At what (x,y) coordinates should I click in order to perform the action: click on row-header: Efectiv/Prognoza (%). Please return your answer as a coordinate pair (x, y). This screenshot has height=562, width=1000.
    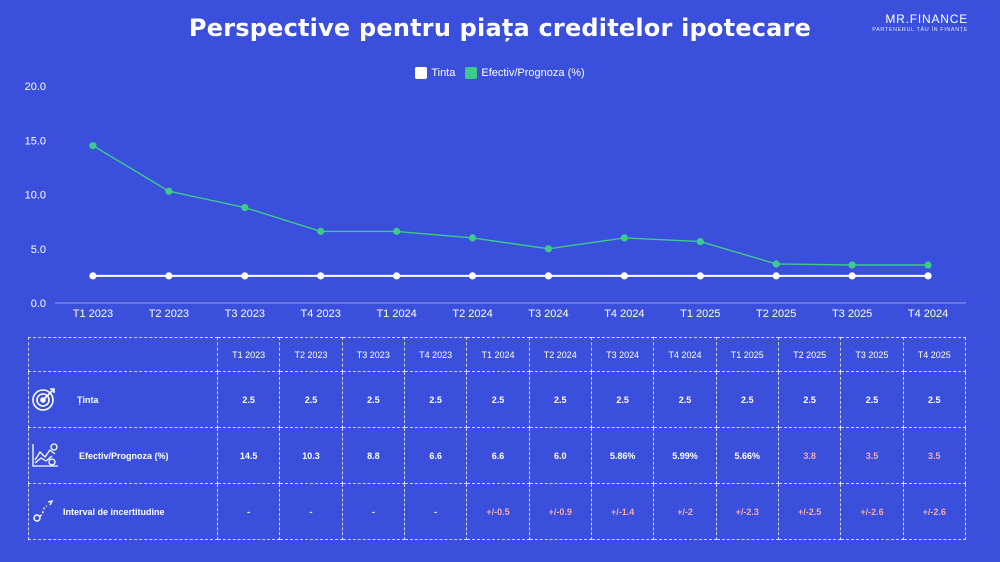
    Looking at the image, I should click on (123, 455).